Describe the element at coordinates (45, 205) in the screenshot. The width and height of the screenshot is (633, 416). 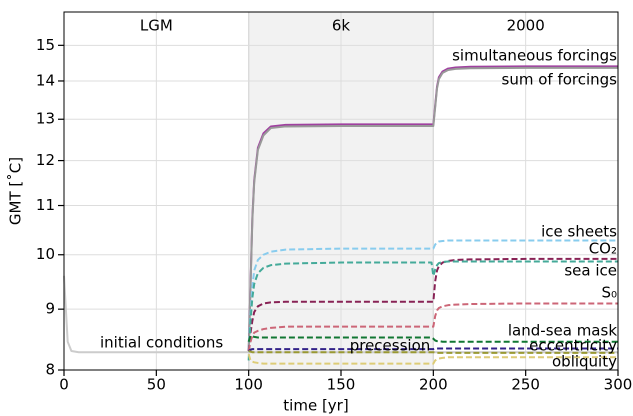
I see `y-tick-label: 11` at that location.